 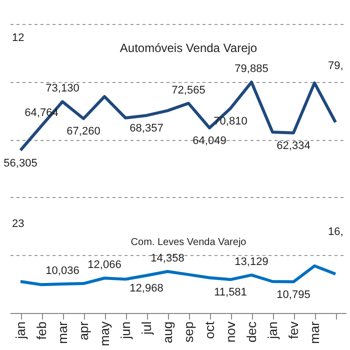 What do you see at coordinates (63, 270) in the screenshot?
I see `data-label: 10,036` at bounding box center [63, 270].